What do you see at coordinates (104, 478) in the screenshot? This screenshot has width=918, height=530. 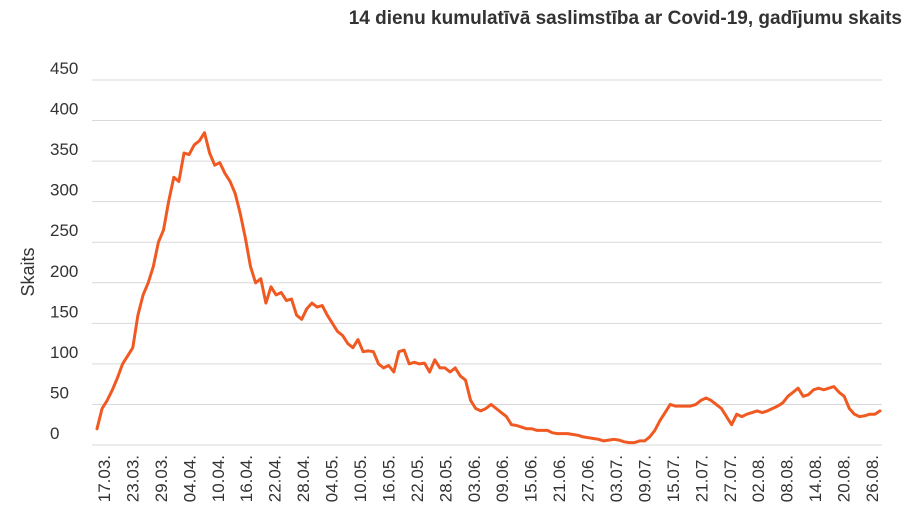 I see `x-tick-label: 17.03.` at bounding box center [104, 478].